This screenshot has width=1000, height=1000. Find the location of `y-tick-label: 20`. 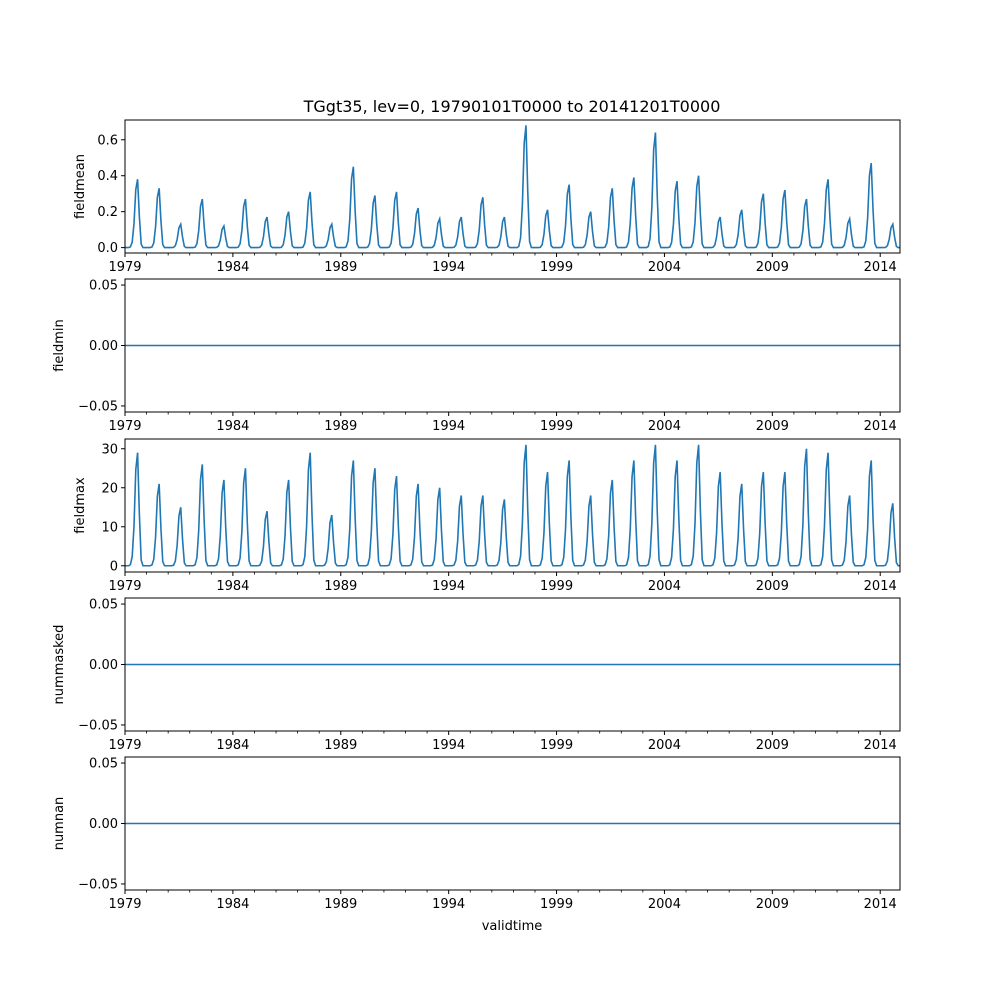

y-tick-label: 20 is located at coordinates (109, 488).